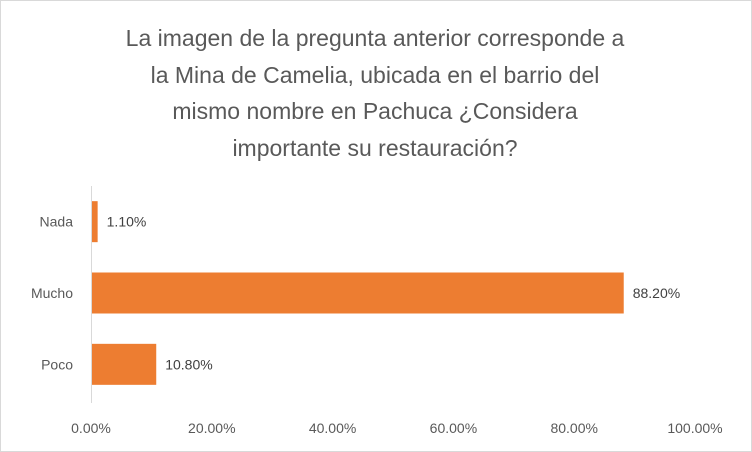 The width and height of the screenshot is (752, 452). I want to click on bar-nada, so click(95, 222).